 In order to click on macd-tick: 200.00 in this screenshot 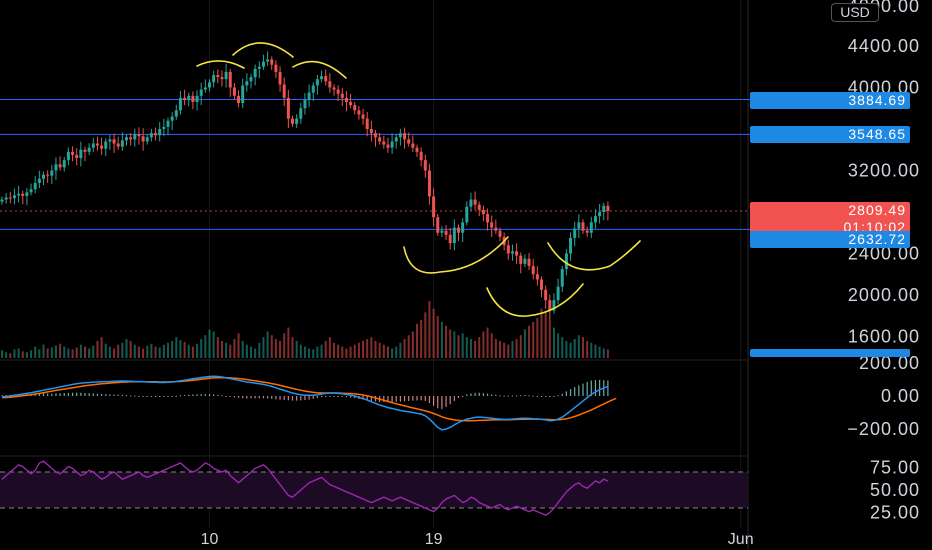, I will do `click(889, 363)`.